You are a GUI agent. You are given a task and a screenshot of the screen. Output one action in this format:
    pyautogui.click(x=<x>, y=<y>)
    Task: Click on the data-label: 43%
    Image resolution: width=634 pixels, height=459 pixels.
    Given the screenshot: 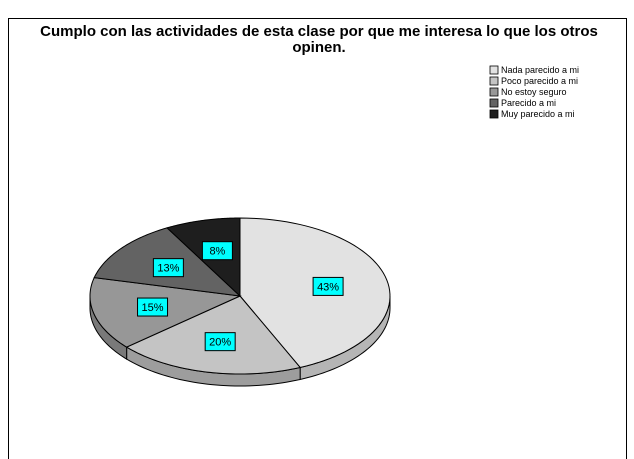 What is the action you would take?
    pyautogui.click(x=328, y=287)
    